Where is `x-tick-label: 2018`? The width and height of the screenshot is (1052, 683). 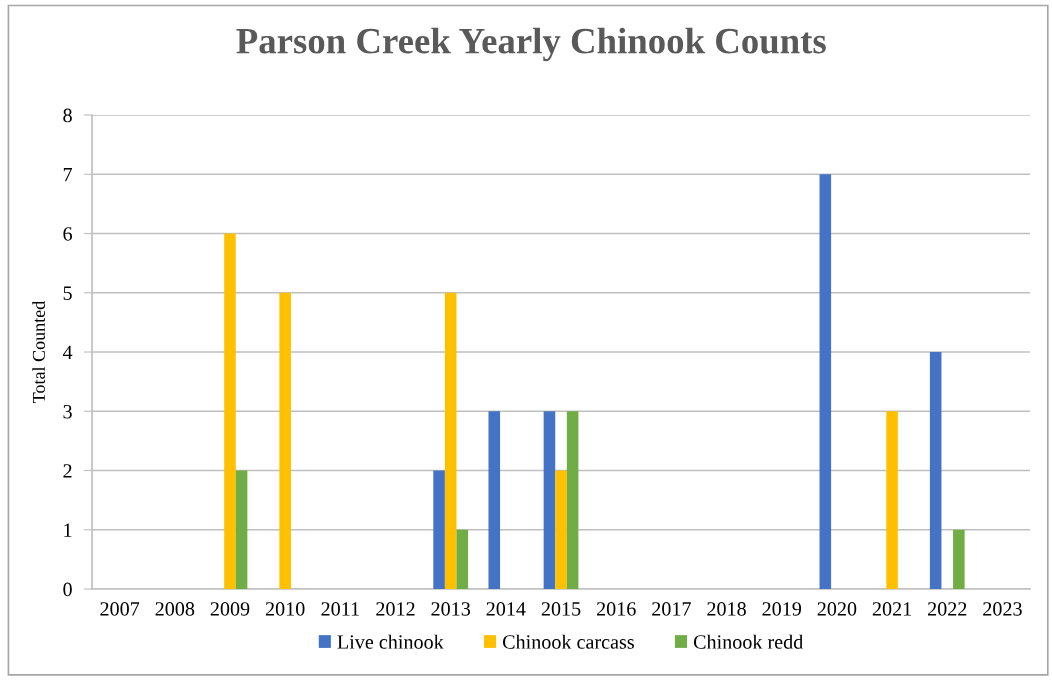 x-tick-label: 2018 is located at coordinates (726, 609).